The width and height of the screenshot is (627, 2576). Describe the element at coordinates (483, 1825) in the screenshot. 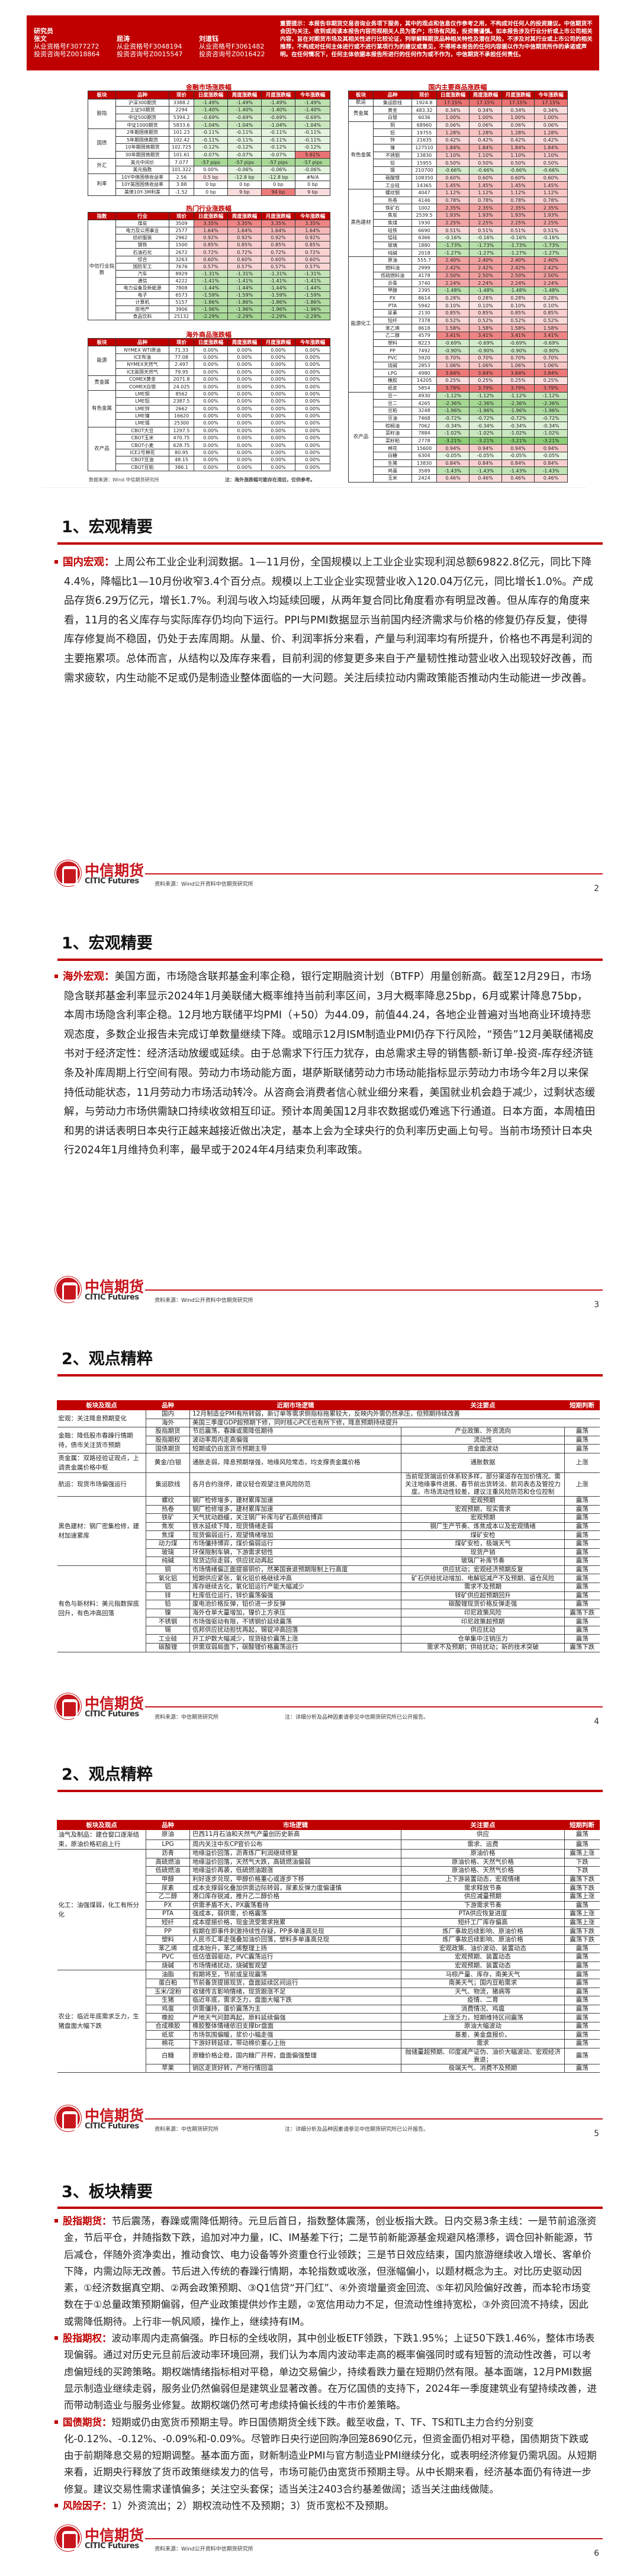

I see `column-header: 关注要点` at that location.